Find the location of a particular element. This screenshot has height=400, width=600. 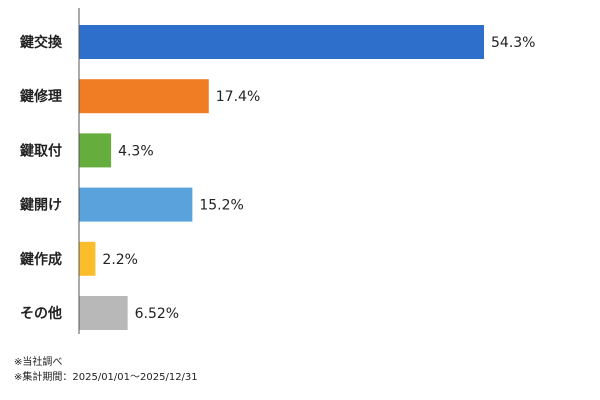

category-label: その他 is located at coordinates (41, 313).